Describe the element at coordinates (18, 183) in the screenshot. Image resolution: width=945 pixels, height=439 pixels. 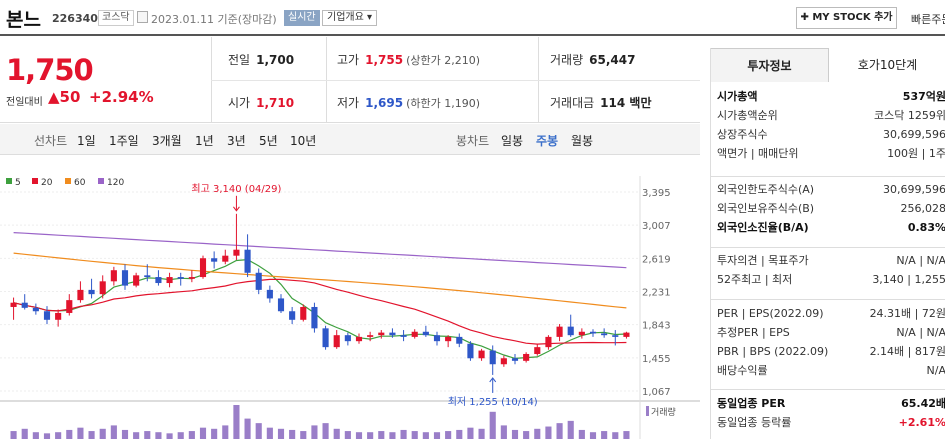
I see `ma-legend-label: 5` at that location.